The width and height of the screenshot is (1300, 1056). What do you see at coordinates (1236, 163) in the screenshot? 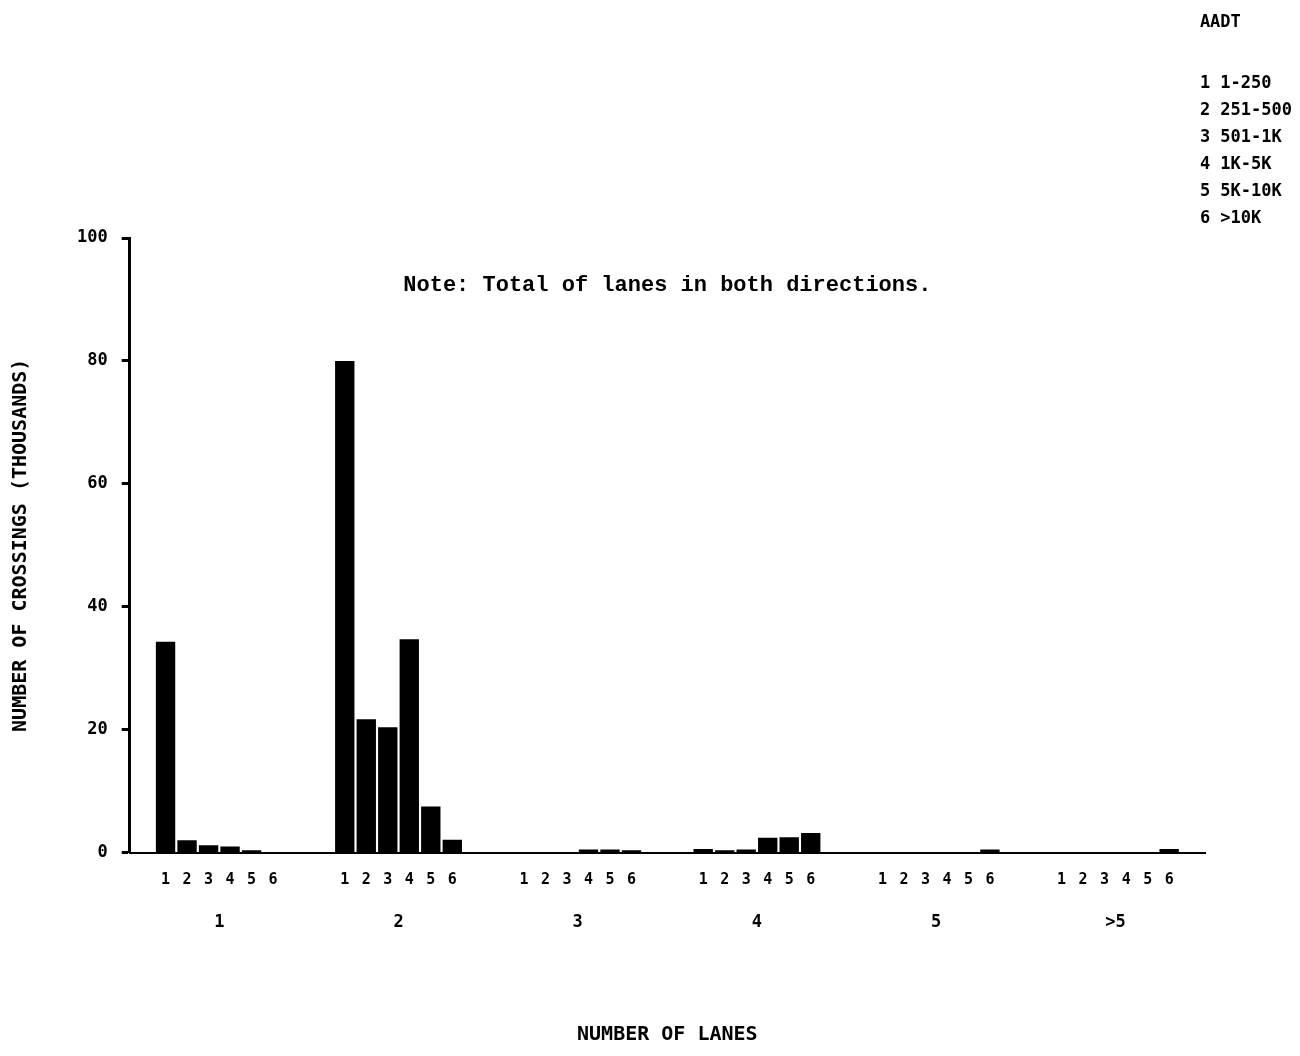
I see `text: 4 1K-5K` at bounding box center [1236, 163].